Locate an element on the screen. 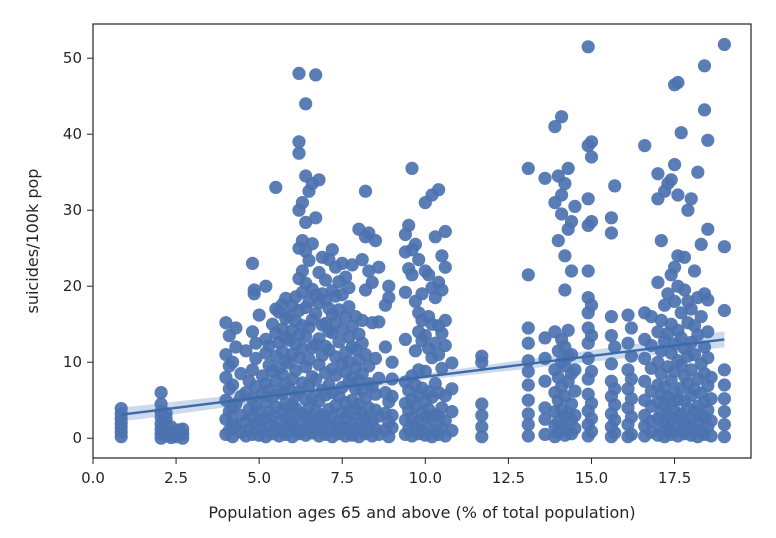 This screenshot has height=538, width=776. y-tick-label: 50 is located at coordinates (72, 58).